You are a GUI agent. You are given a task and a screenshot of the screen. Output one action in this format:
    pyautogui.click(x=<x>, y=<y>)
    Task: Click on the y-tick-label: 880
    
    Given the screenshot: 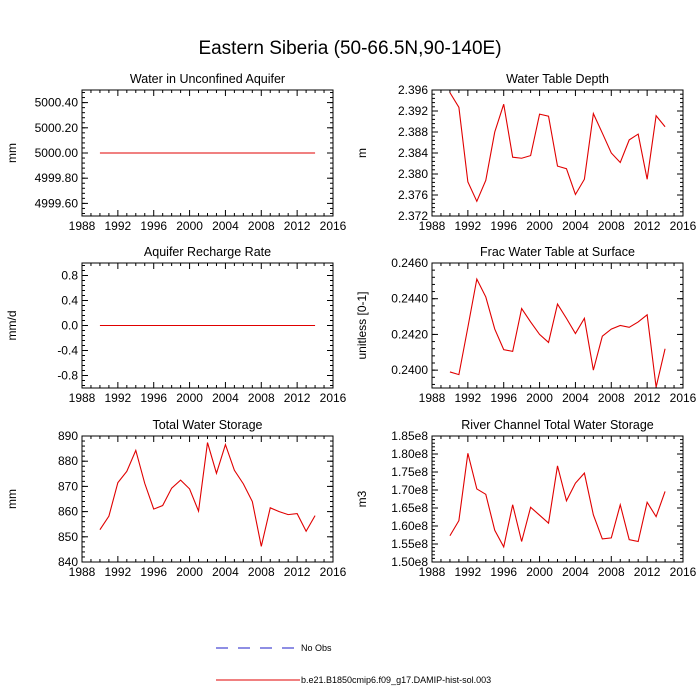 What is the action you would take?
    pyautogui.click(x=68, y=461)
    